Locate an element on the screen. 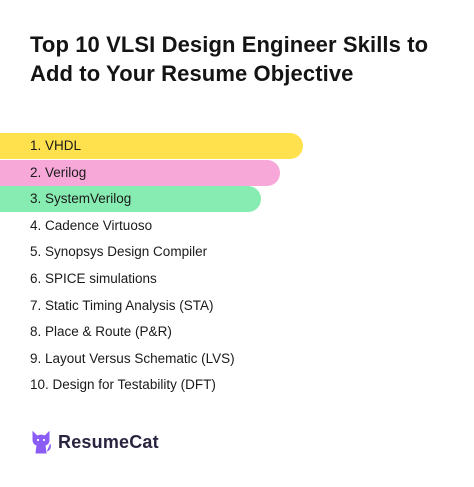 The image size is (474, 487). skill-label: 6. SPICE simulations is located at coordinates (93, 278).